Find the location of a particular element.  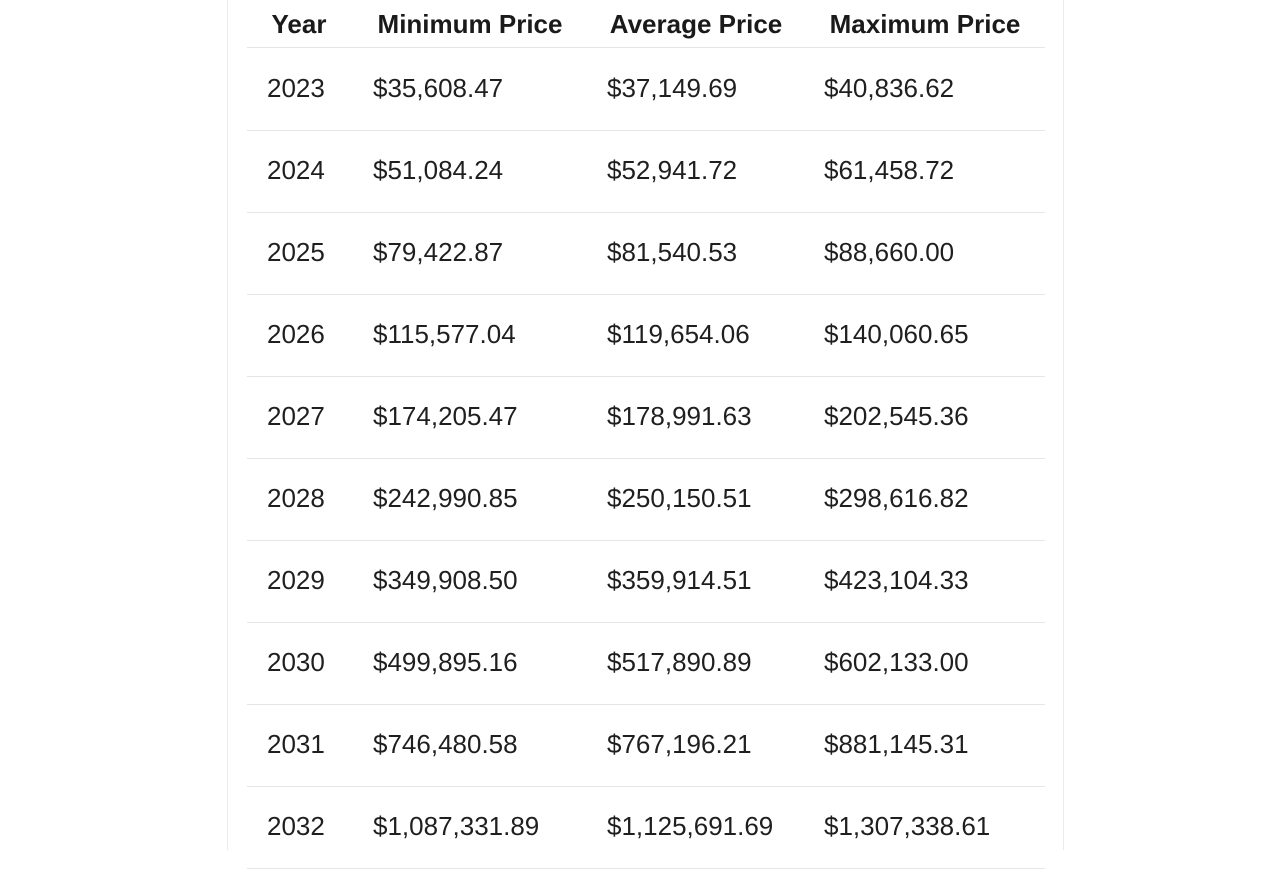

year-cell: 2025 is located at coordinates (296, 252).